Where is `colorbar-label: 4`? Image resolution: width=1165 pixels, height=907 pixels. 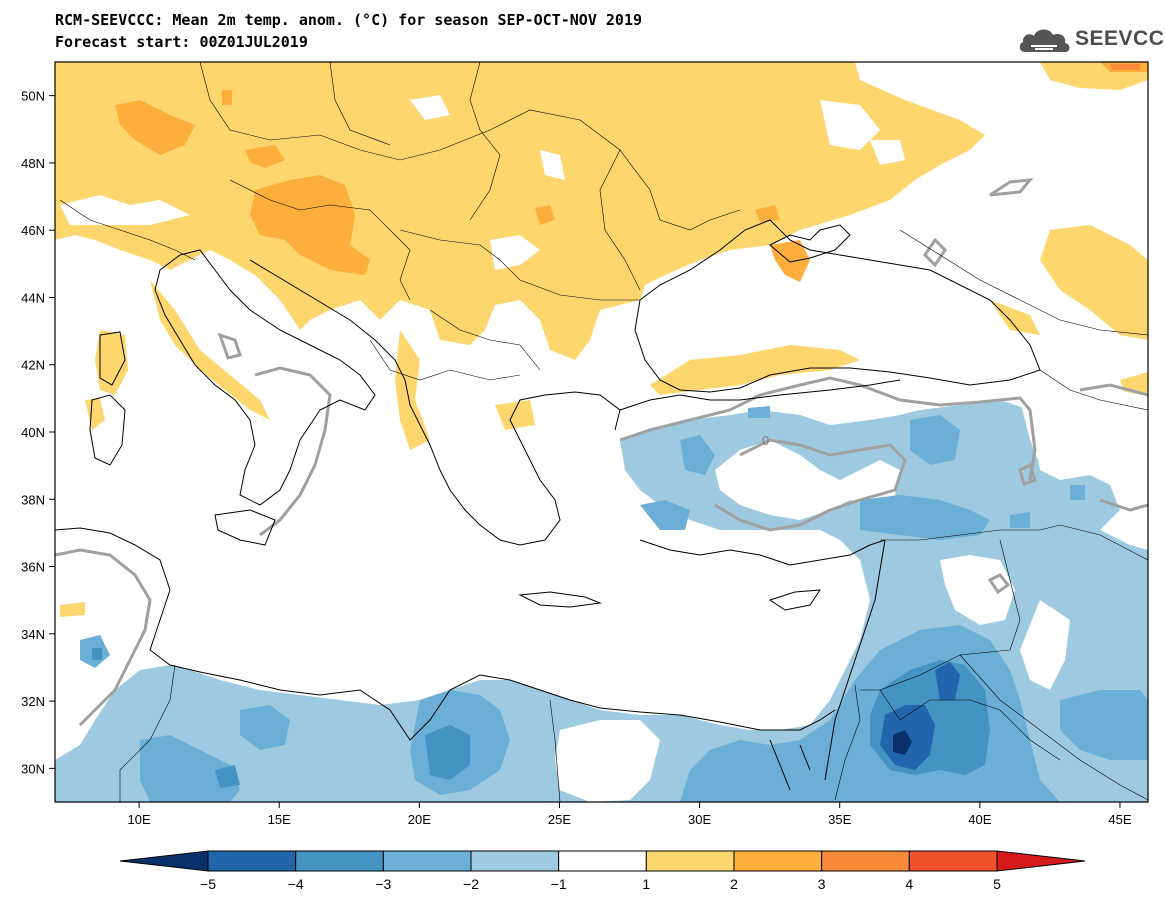
colorbar-label: 4 is located at coordinates (909, 884).